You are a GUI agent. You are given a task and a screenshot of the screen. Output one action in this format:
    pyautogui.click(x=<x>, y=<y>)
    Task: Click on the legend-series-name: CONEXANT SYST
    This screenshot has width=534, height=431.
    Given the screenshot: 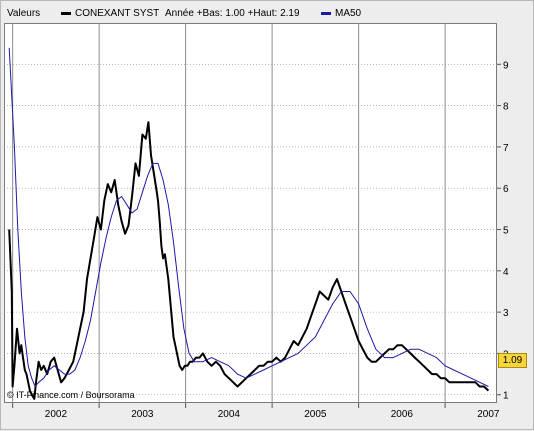 What is the action you would take?
    pyautogui.click(x=117, y=13)
    